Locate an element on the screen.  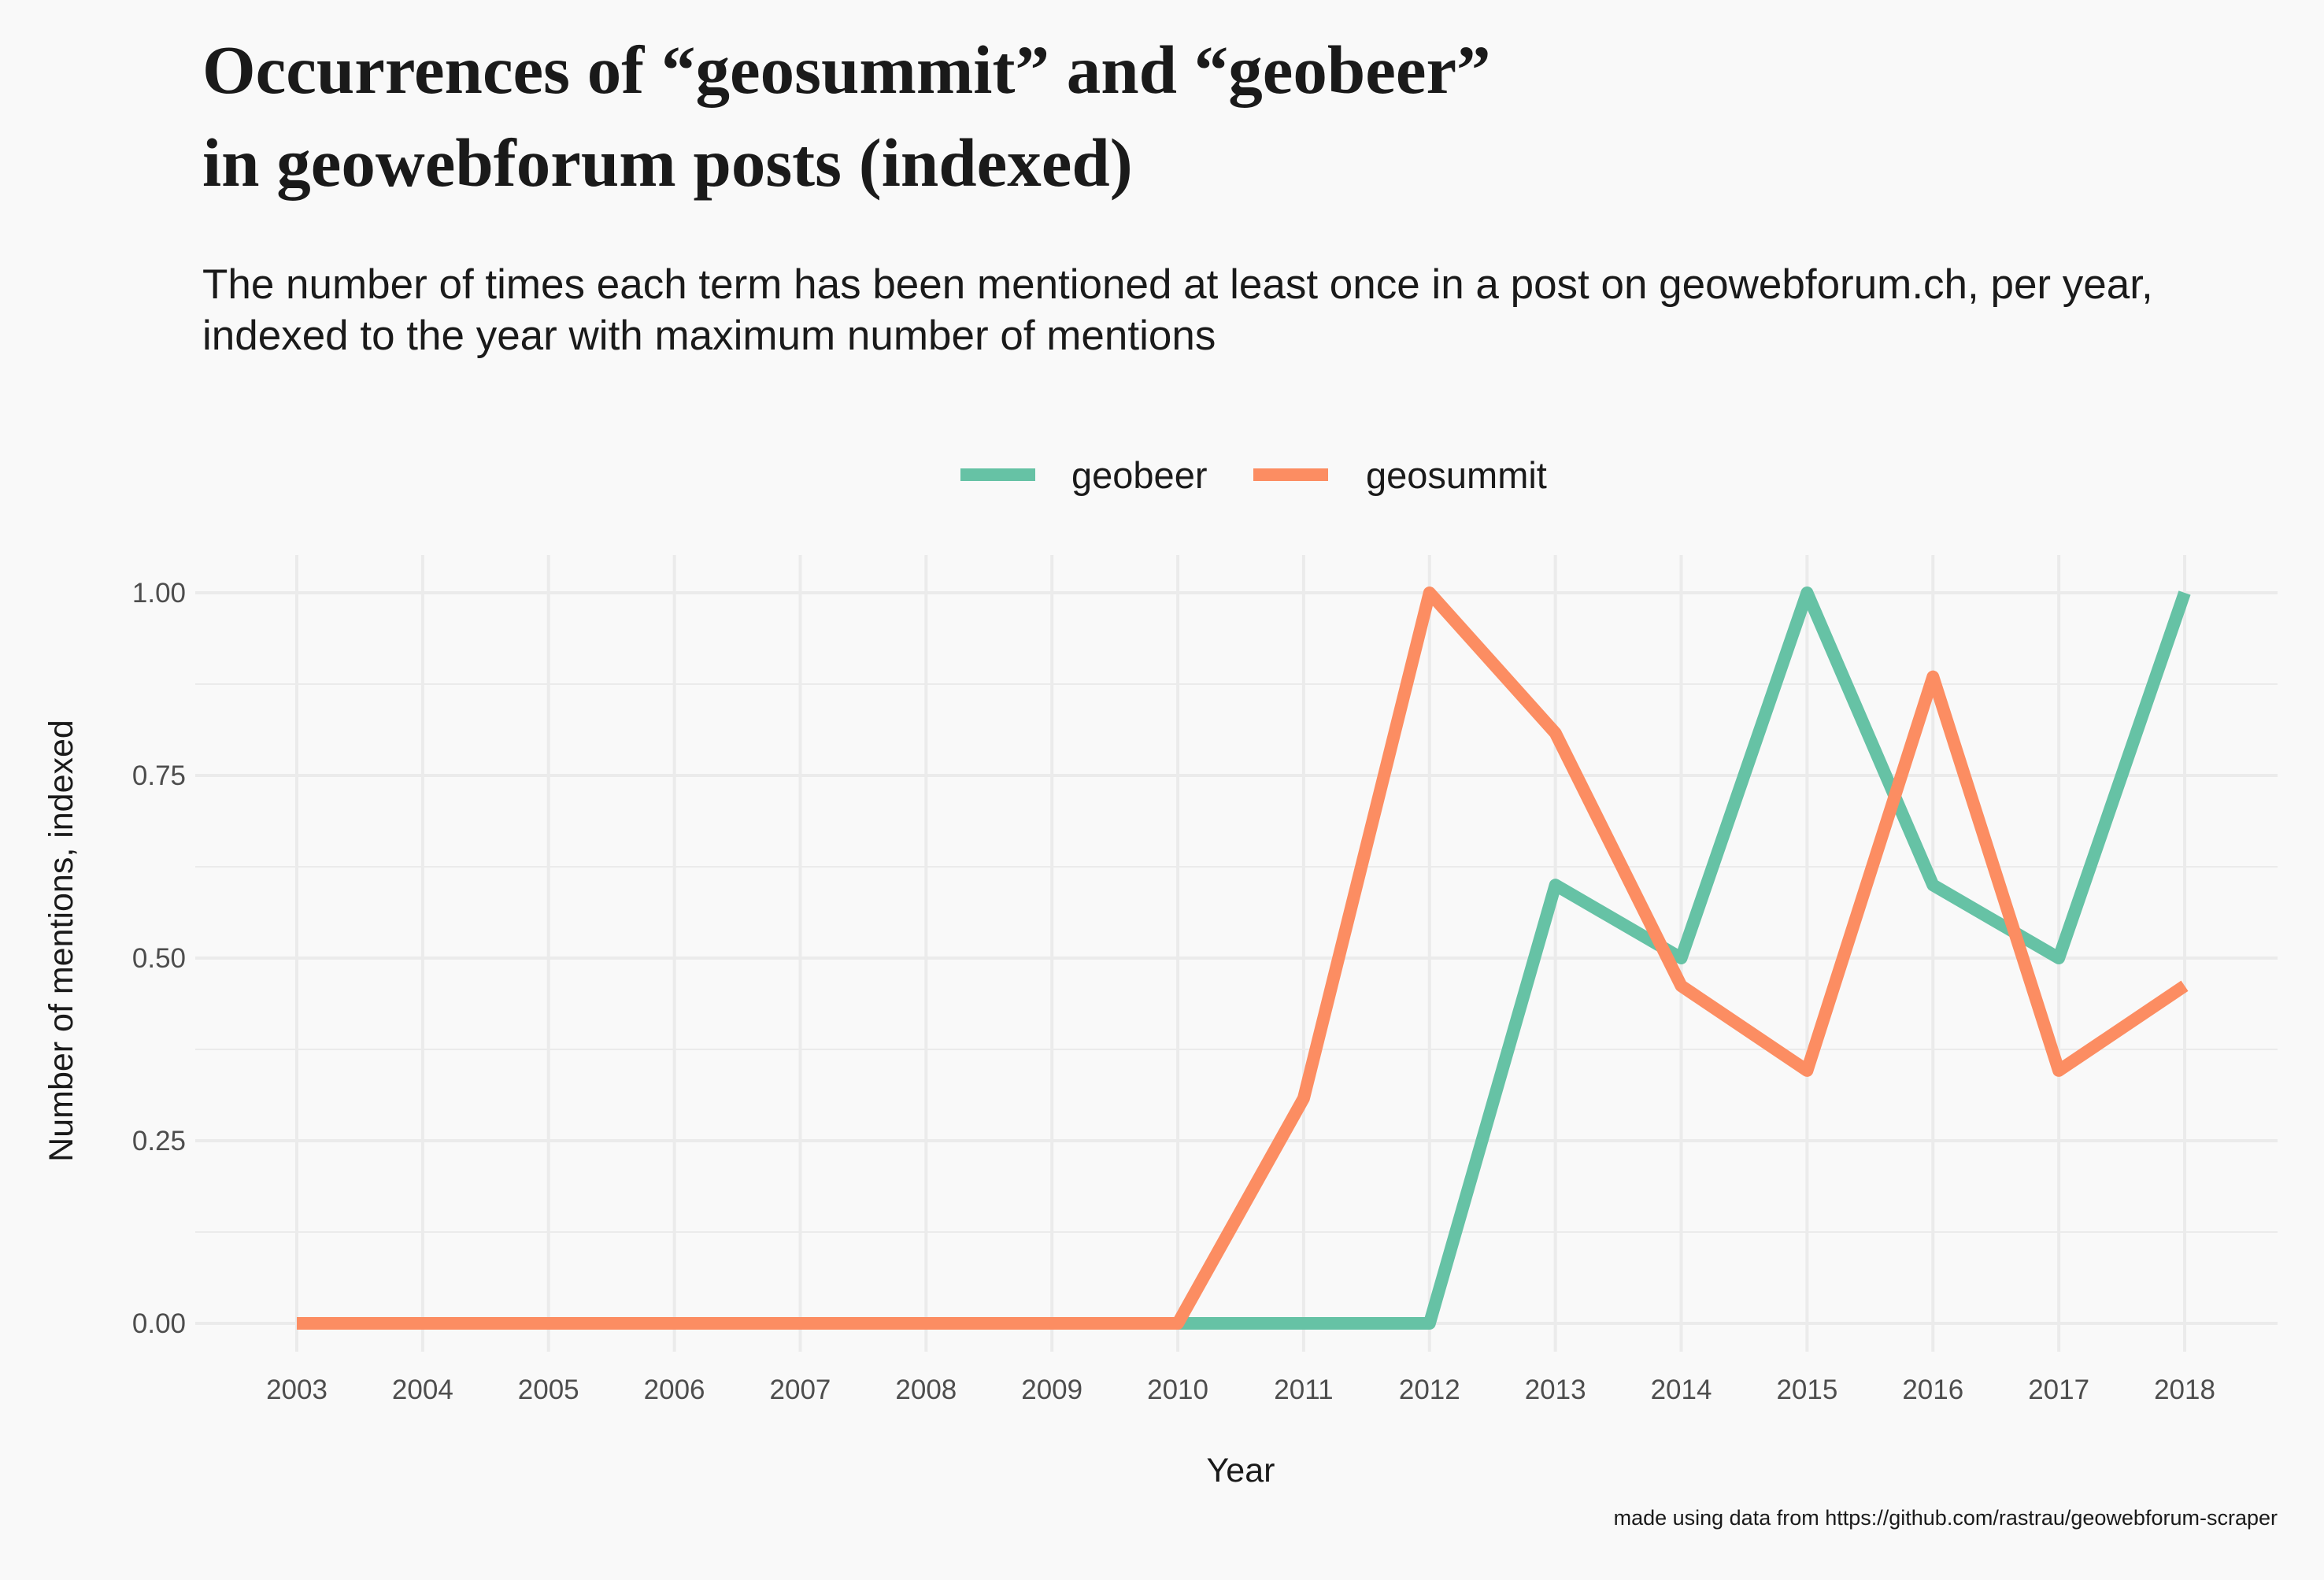
x-tick-label: 2012 is located at coordinates (1429, 1390).